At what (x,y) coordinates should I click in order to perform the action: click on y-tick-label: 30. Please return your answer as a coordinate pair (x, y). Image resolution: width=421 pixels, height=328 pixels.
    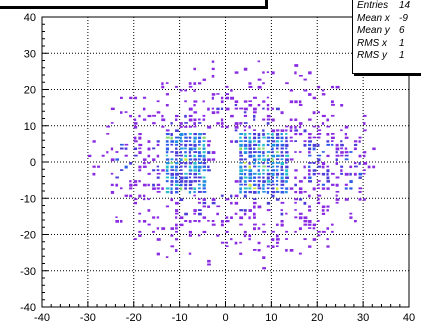
    Looking at the image, I should click on (30, 54).